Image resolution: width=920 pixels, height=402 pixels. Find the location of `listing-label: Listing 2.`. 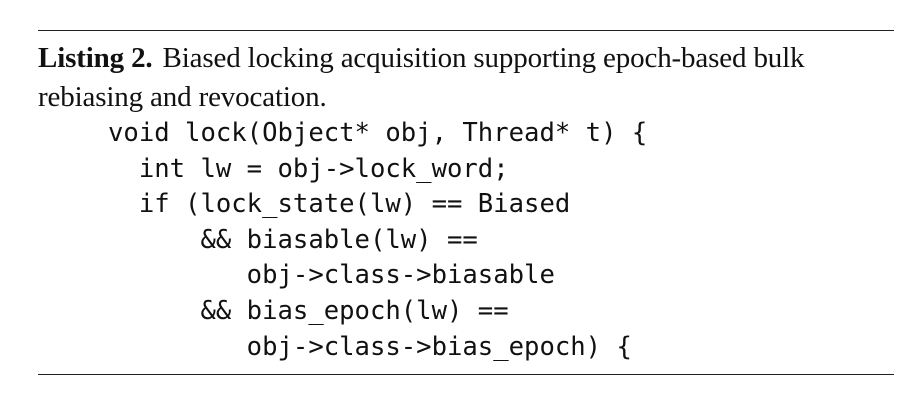

listing-label: Listing 2. is located at coordinates (95, 58).